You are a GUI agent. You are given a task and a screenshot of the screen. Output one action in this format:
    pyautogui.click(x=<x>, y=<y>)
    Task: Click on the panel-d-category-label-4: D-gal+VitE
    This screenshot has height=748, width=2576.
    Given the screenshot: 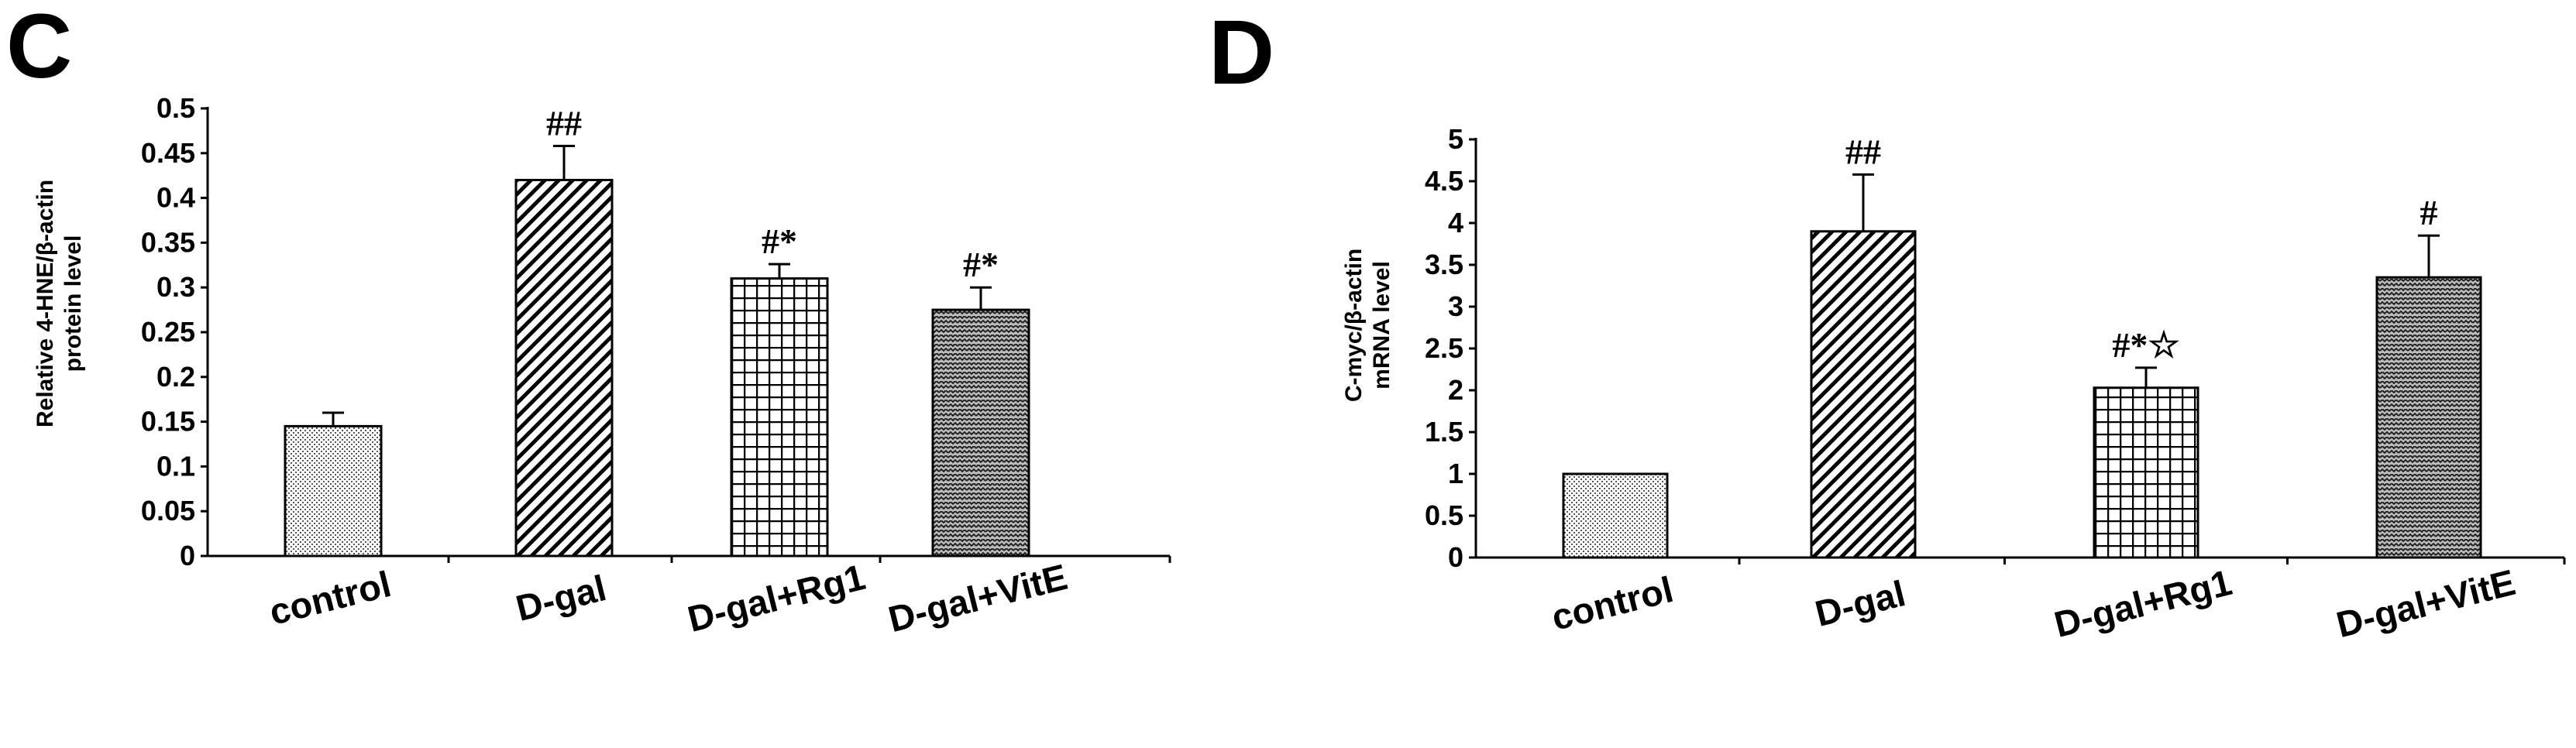 What is the action you would take?
    pyautogui.click(x=2425, y=603)
    